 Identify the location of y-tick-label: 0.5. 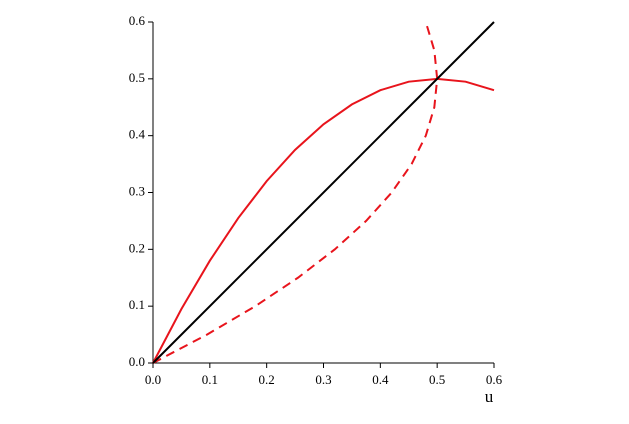
(137, 77).